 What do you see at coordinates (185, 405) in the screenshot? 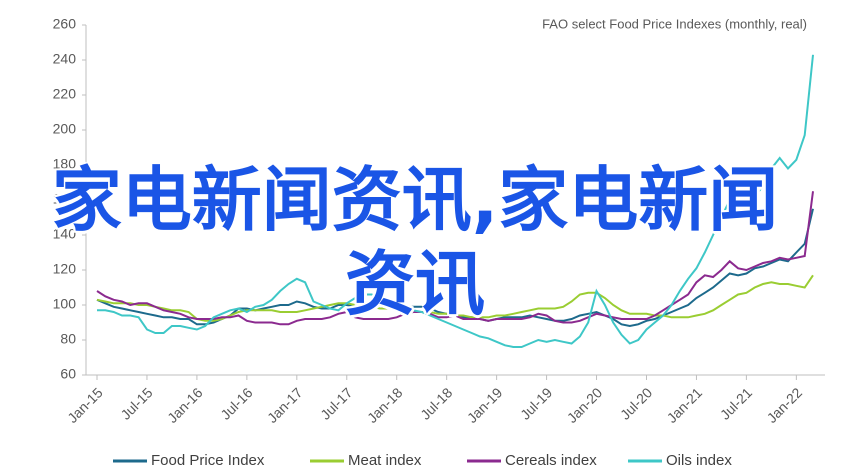
I see `x-tick-label: Jan-16` at bounding box center [185, 405].